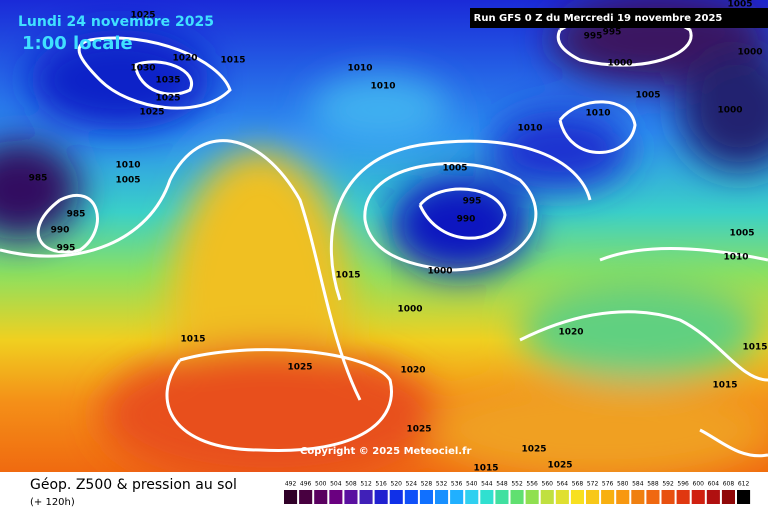  What do you see at coordinates (502, 484) in the screenshot?
I see `scale-label: 548` at bounding box center [502, 484].